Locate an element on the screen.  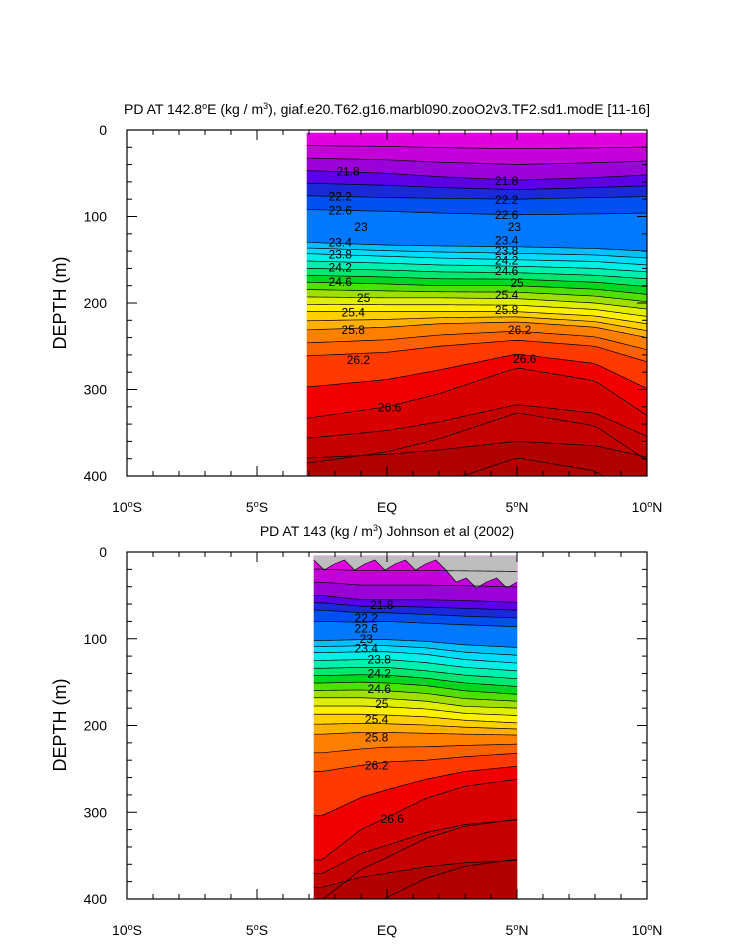
panel-observed-contour-lines is located at coordinates (415, 729).